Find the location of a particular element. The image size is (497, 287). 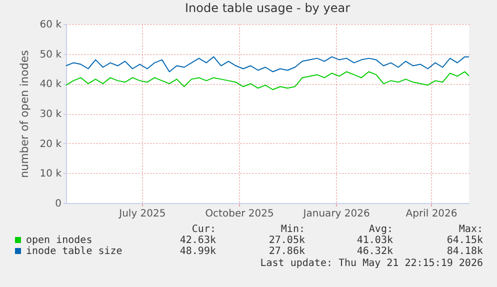

text: Min: is located at coordinates (292, 229).